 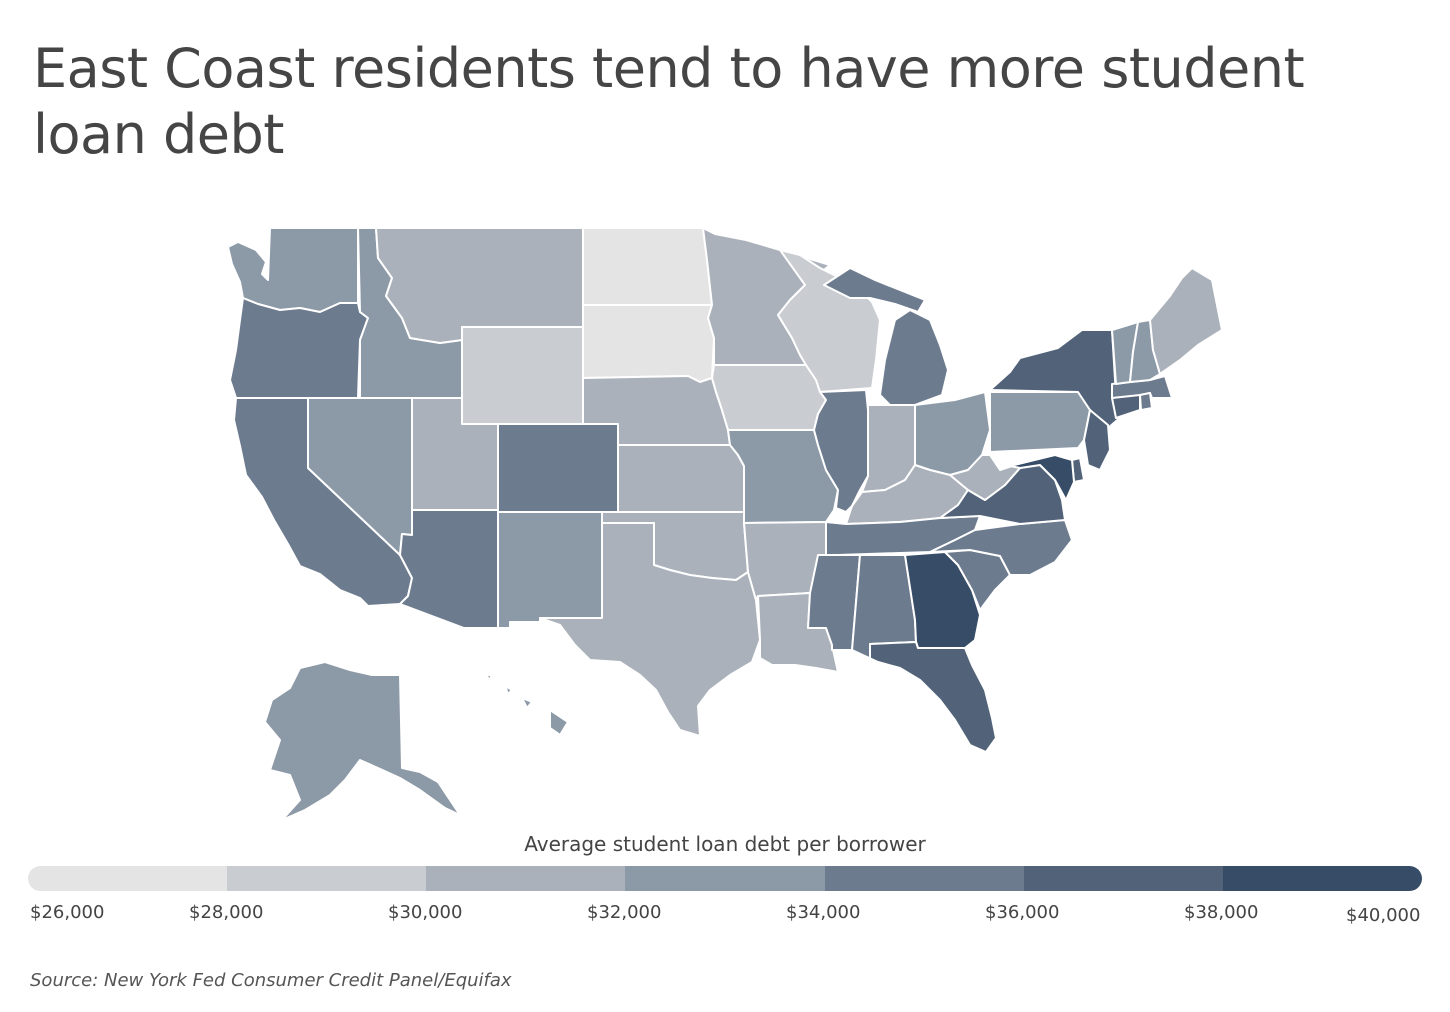 What do you see at coordinates (681, 478) in the screenshot?
I see `state-ks` at bounding box center [681, 478].